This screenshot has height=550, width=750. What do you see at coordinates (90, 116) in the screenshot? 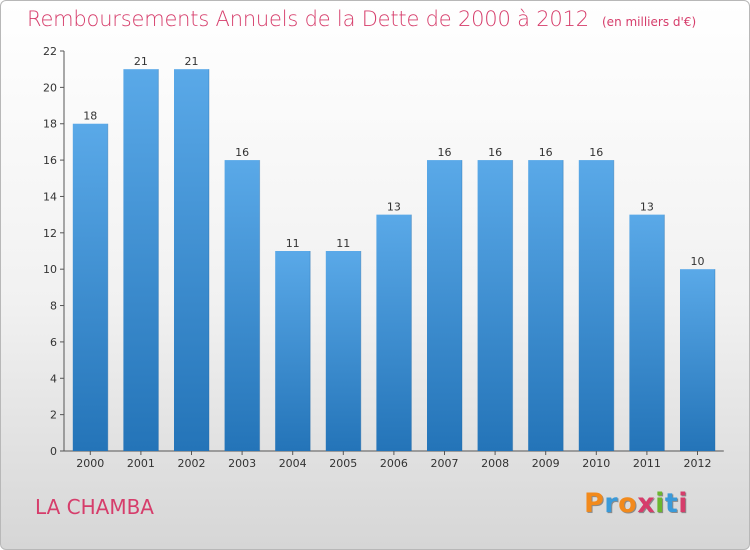
I see `bar-value-label: 18` at bounding box center [90, 116].